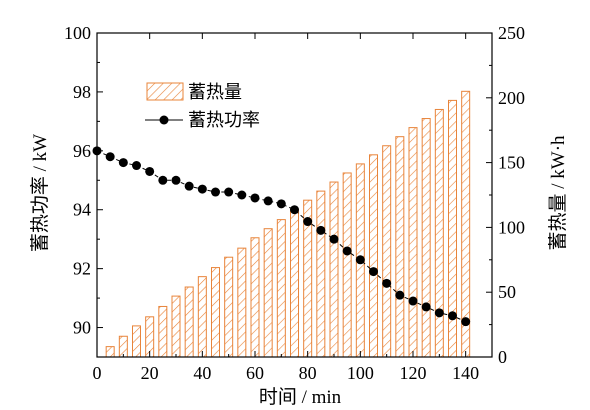 This screenshot has width=590, height=410. What do you see at coordinates (82, 269) in the screenshot?
I see `y-left-tick-label-1: 92` at bounding box center [82, 269].